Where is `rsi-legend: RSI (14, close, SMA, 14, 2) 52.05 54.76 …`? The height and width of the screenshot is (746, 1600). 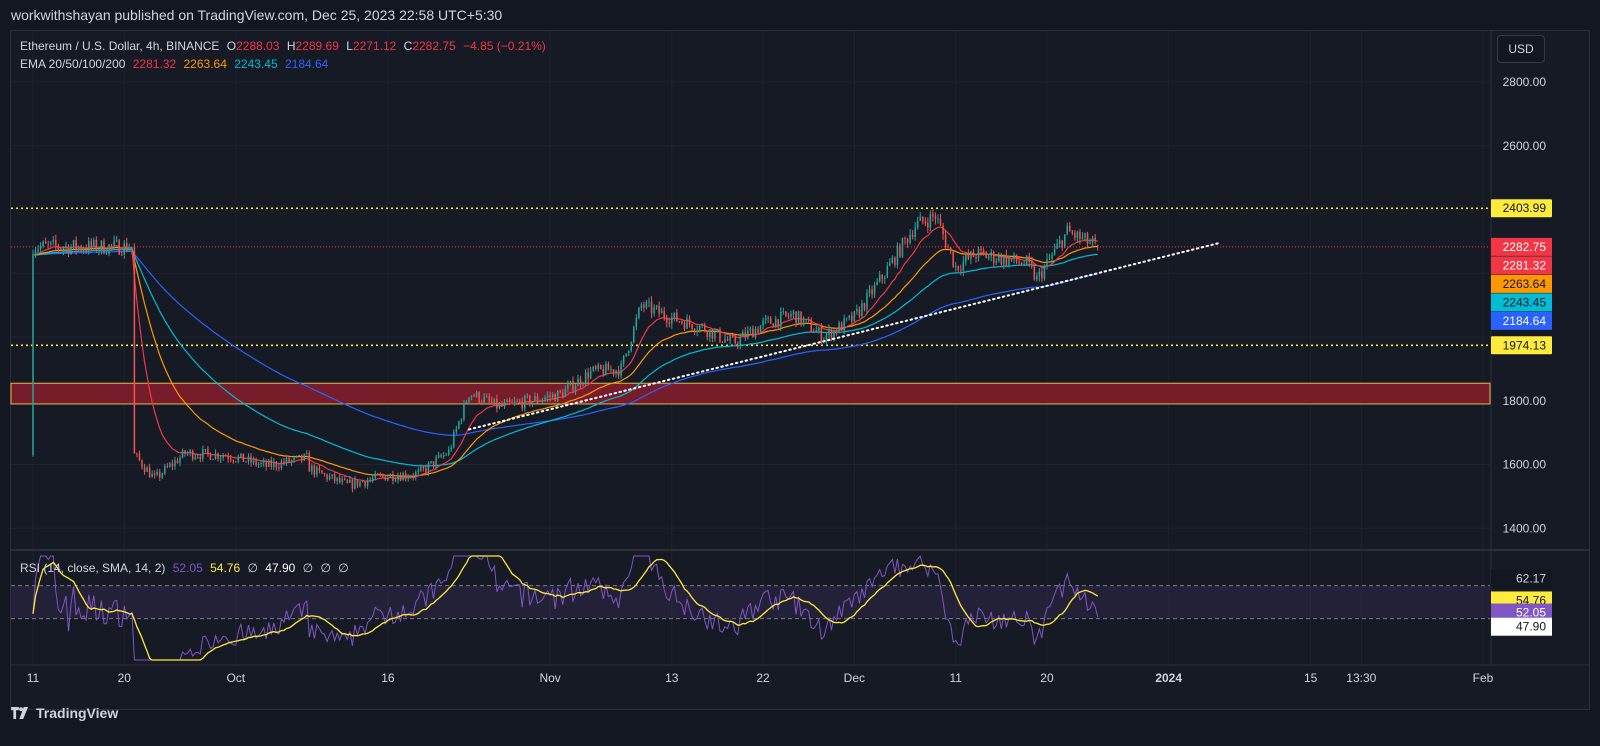 rsi-legend: RSI (14, close, SMA, 14, 2) 52.05 54.76 … is located at coordinates (186, 568).